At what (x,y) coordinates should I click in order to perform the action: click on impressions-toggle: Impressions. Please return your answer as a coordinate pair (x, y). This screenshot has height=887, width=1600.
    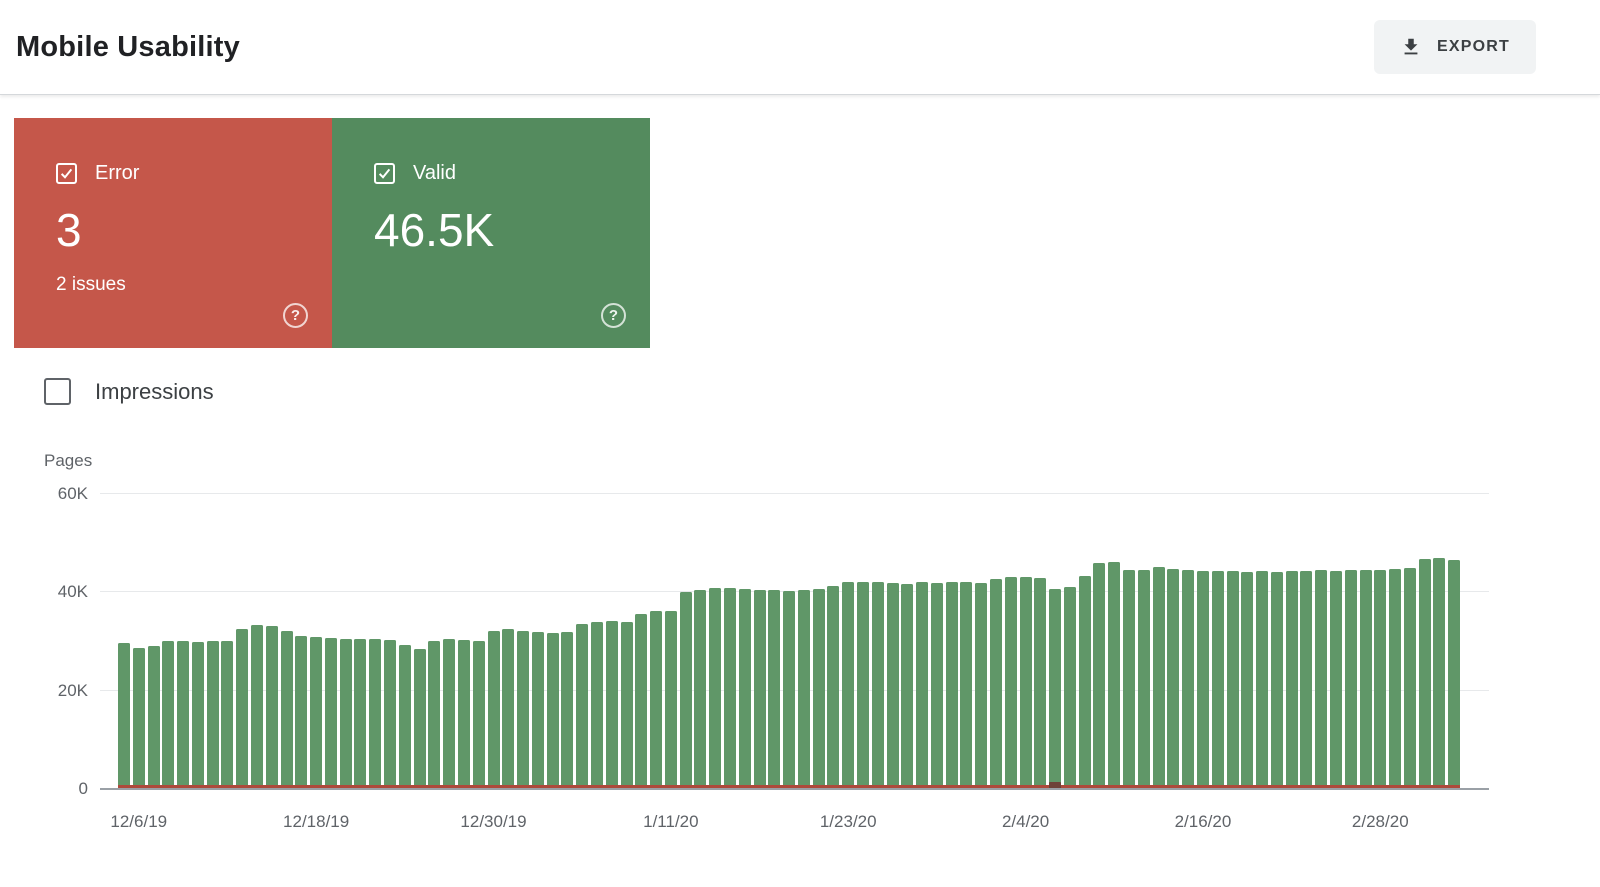
    Looking at the image, I should click on (129, 391).